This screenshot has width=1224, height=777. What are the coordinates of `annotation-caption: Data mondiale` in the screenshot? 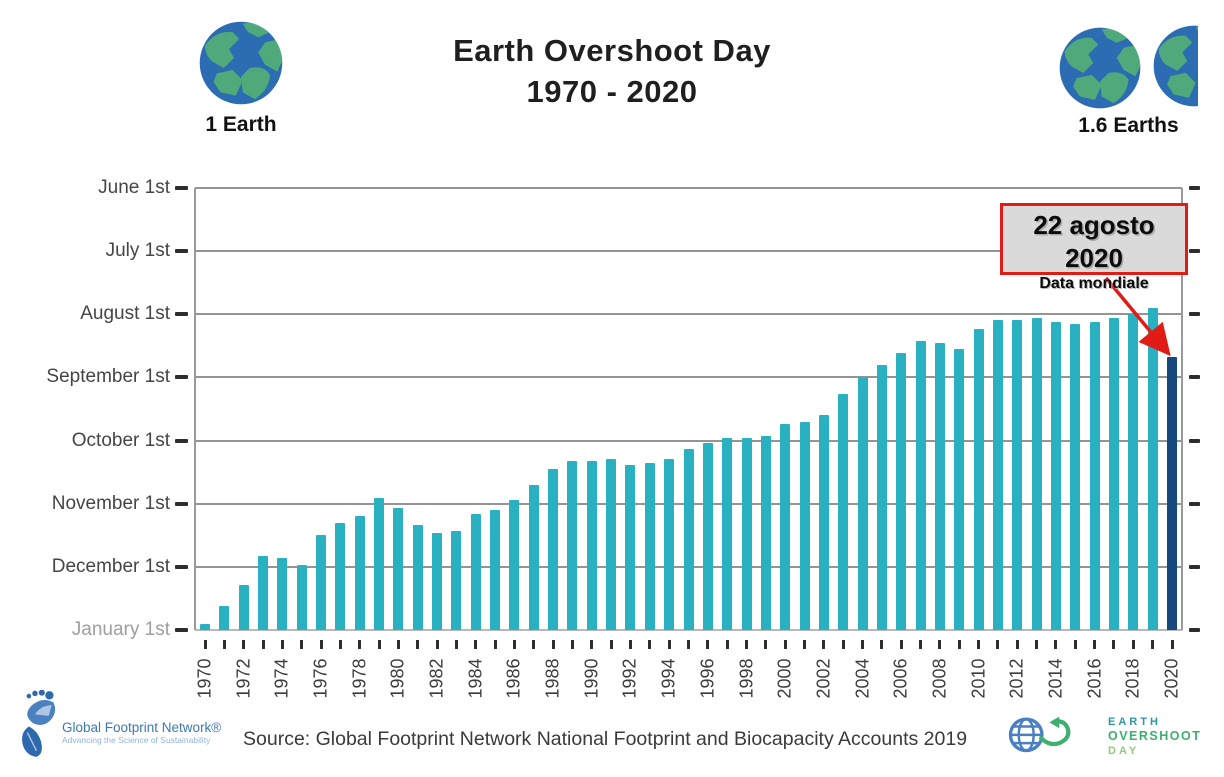 It's located at (1094, 283).